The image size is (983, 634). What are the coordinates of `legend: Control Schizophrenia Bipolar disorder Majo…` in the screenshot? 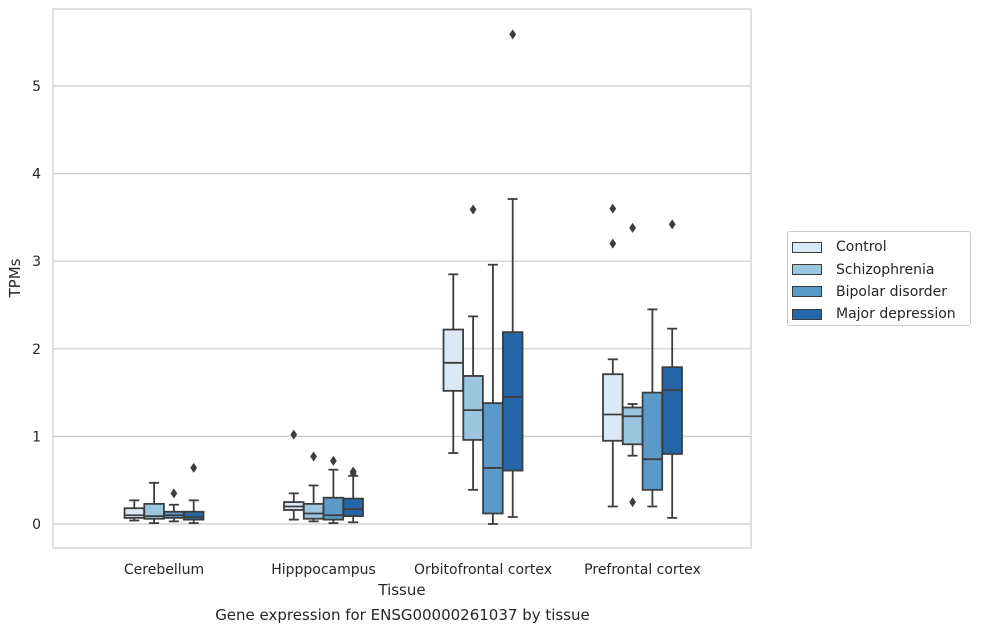 It's located at (879, 278).